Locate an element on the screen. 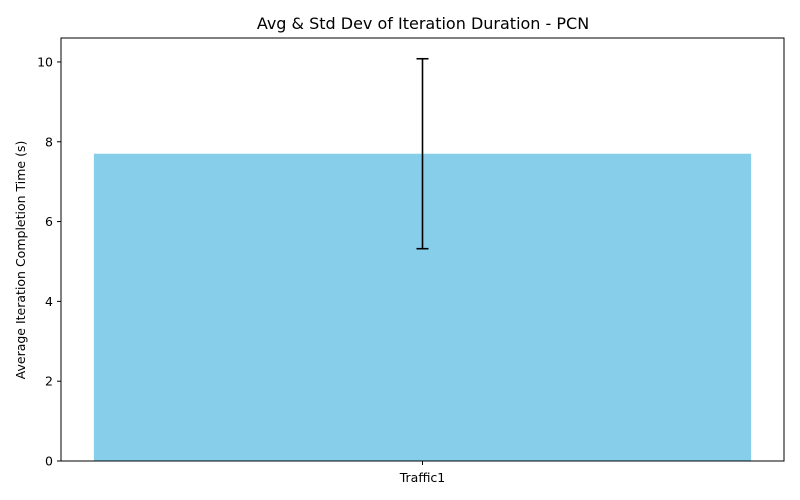 This screenshot has height=500, width=800. y-tick-label: 6 is located at coordinates (49, 221).